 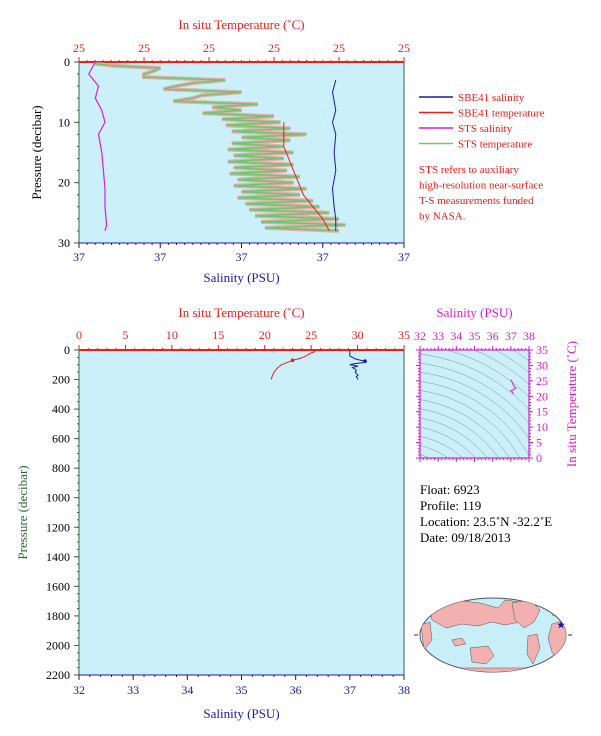 I want to click on bottom-axis-tick-label: 34, so click(x=187, y=690).